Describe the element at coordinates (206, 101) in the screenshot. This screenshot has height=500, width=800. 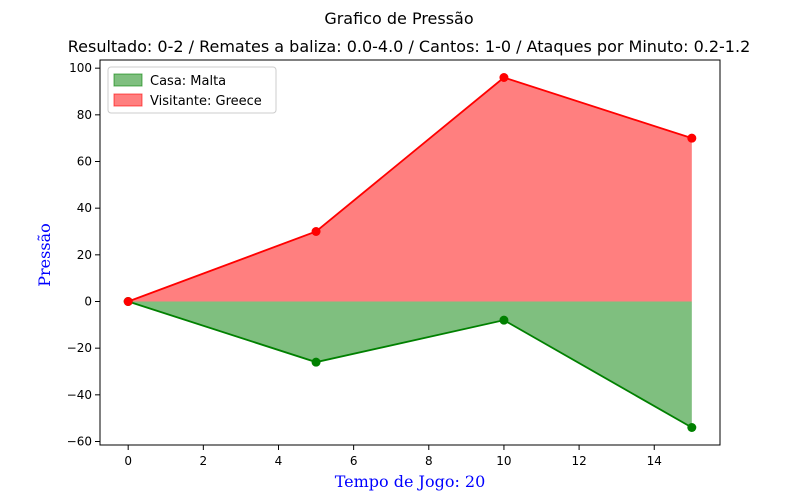
I see `legend-label-away: Visitante: Greece` at that location.